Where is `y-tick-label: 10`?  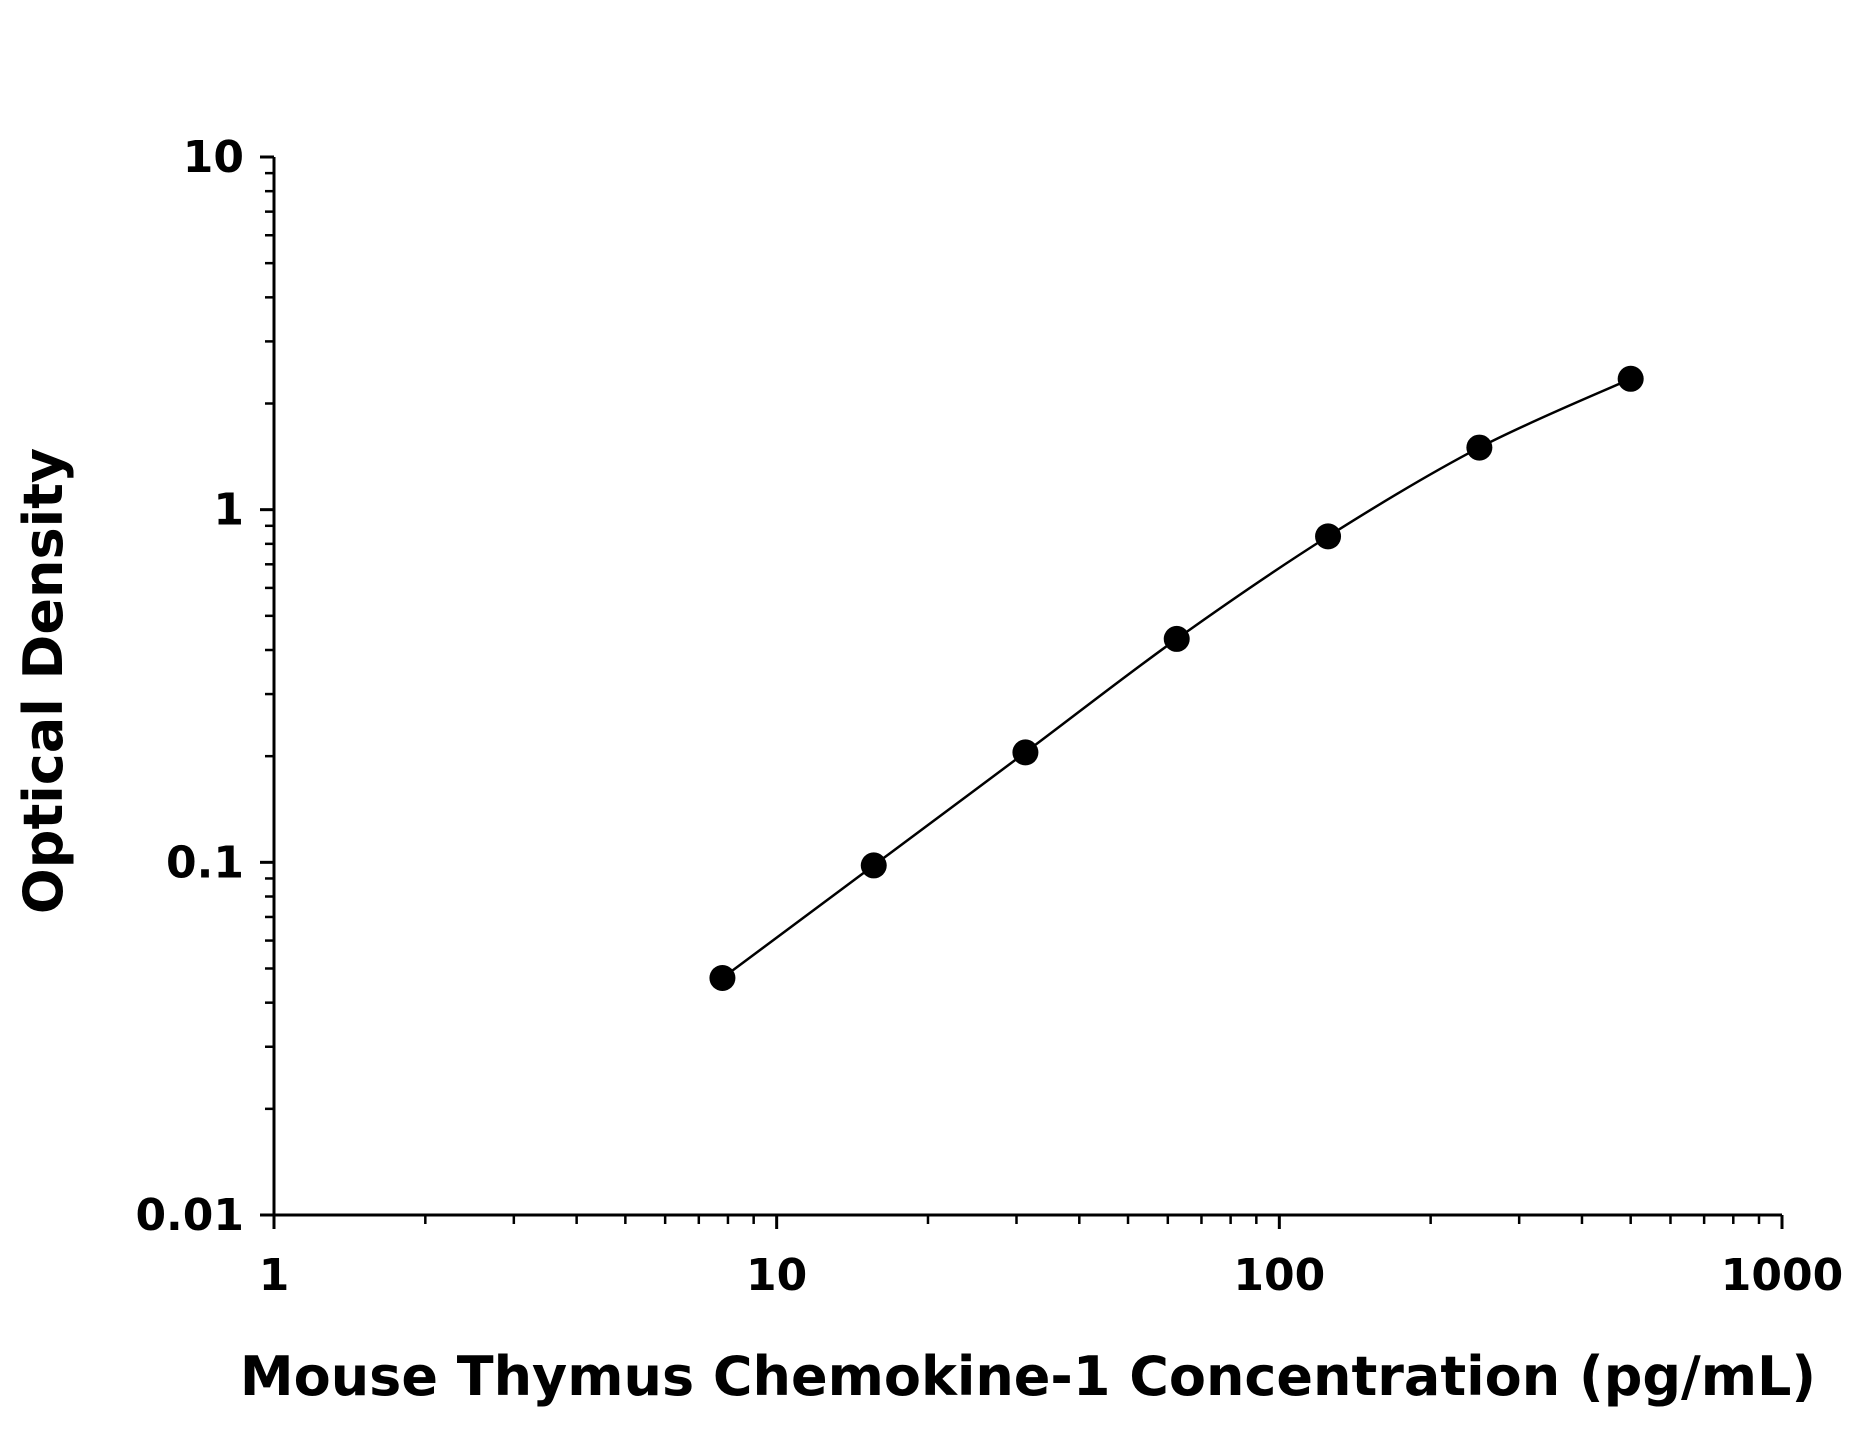
y-tick-label: 10 is located at coordinates (213, 157).